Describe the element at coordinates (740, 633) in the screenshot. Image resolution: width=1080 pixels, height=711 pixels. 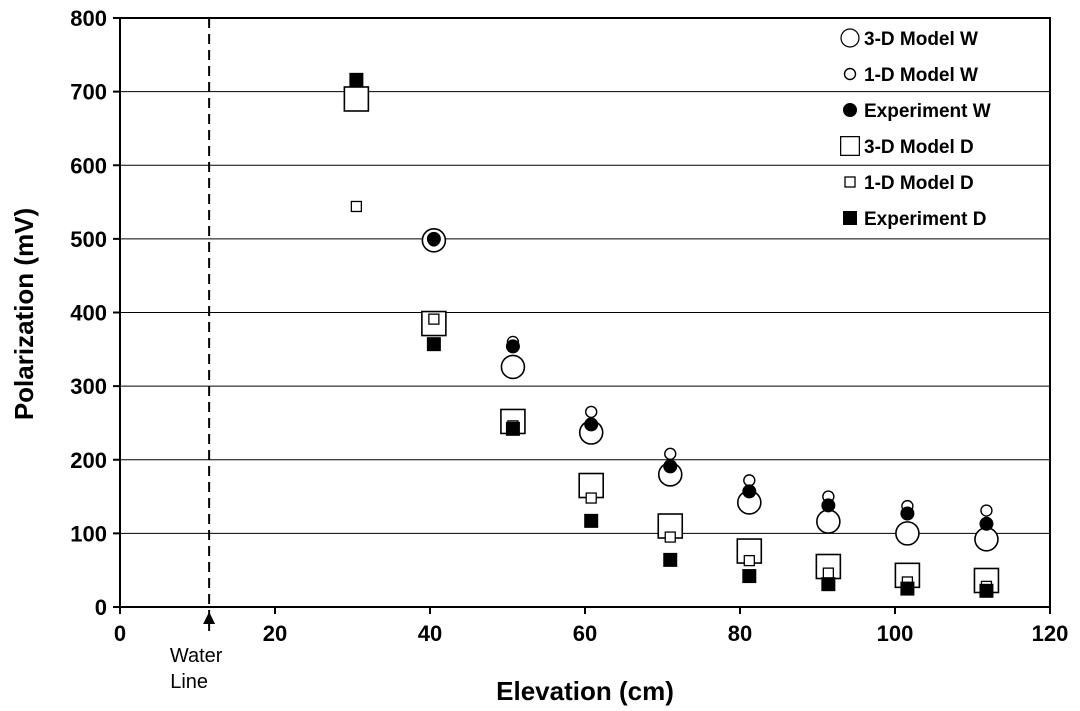
I see `x-tick-label: 80` at that location.